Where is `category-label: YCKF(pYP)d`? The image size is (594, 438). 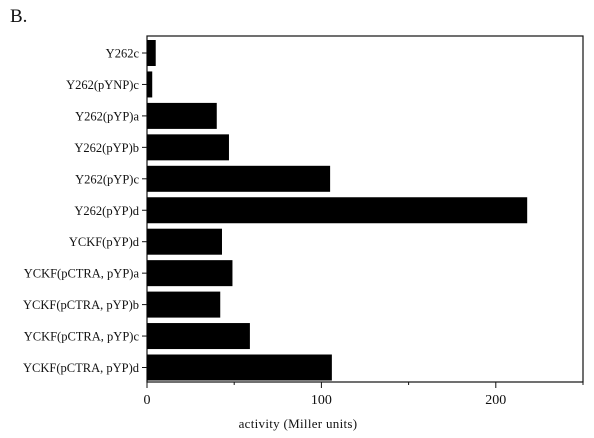
category-label: YCKF(pYP)d is located at coordinates (104, 242).